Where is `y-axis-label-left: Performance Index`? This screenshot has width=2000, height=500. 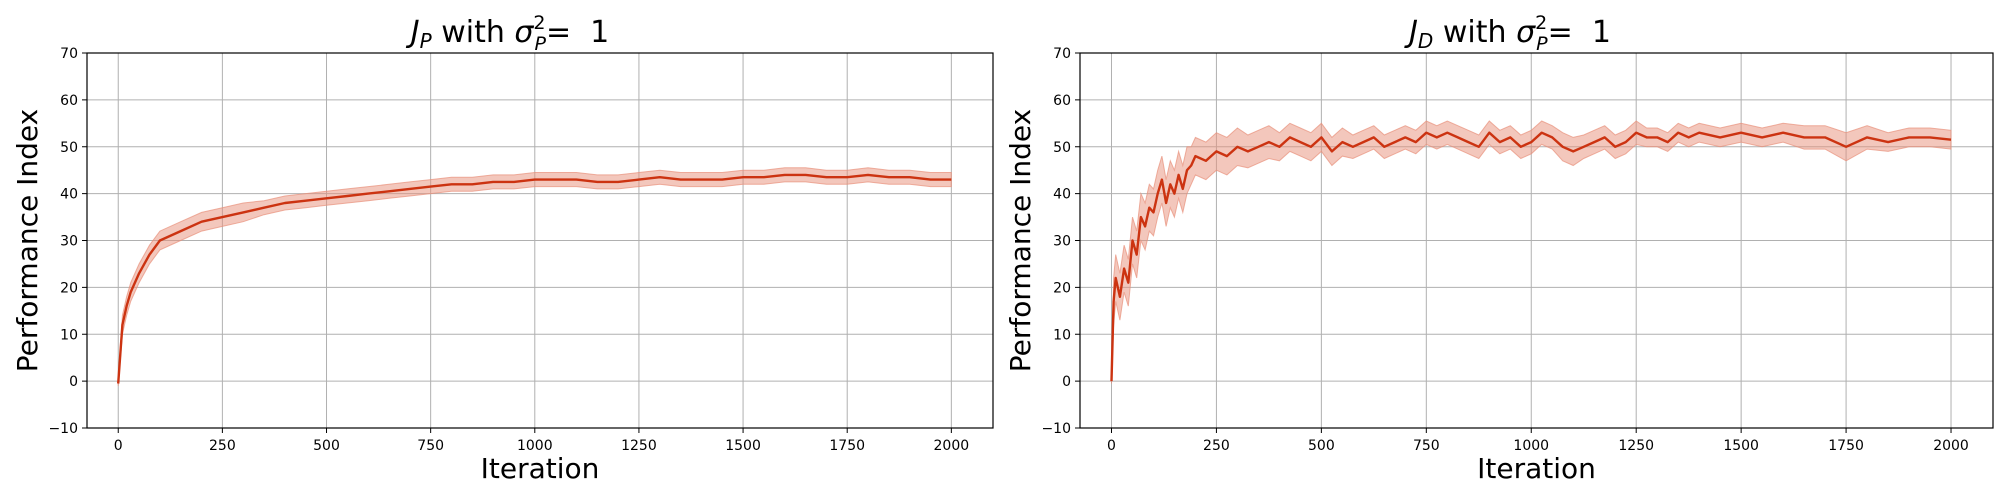
y-axis-label-left: Performance Index is located at coordinates (27, 240).